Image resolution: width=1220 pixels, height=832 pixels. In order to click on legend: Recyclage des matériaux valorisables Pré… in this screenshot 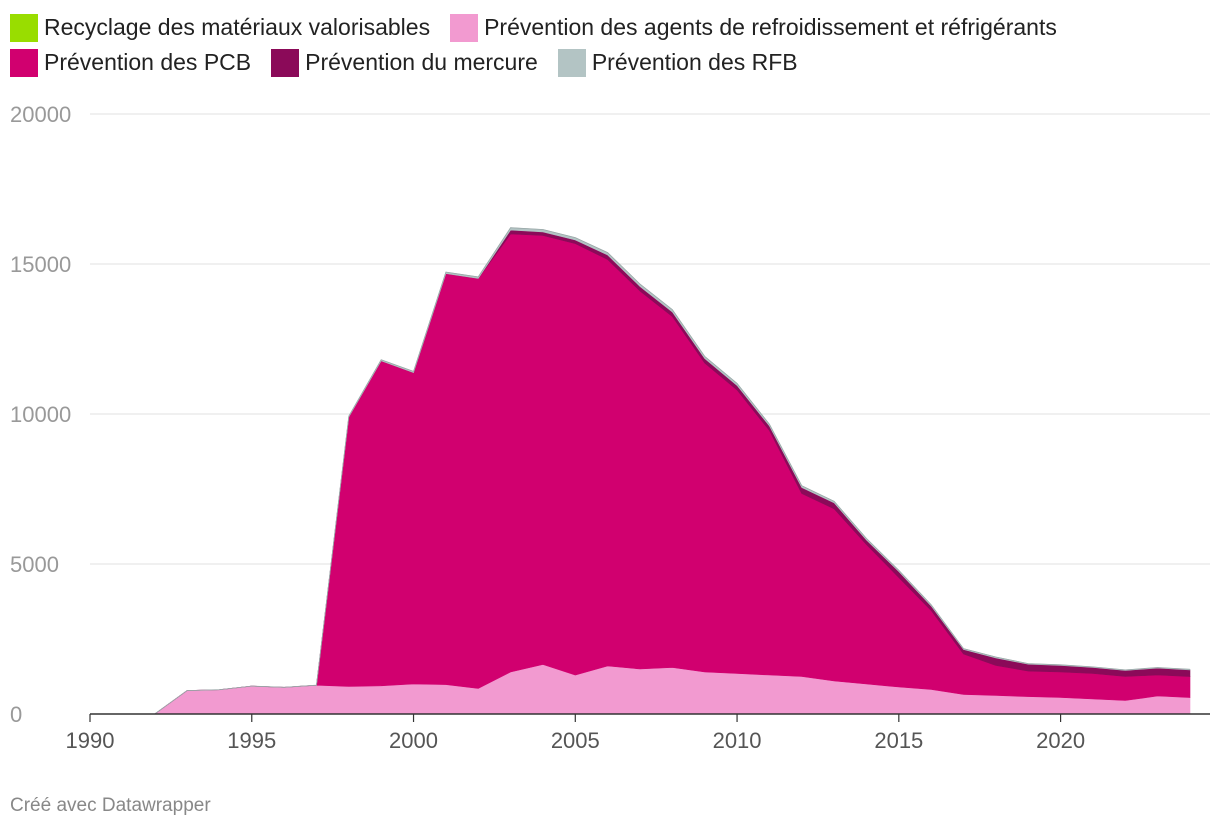, I will do `click(610, 45)`.